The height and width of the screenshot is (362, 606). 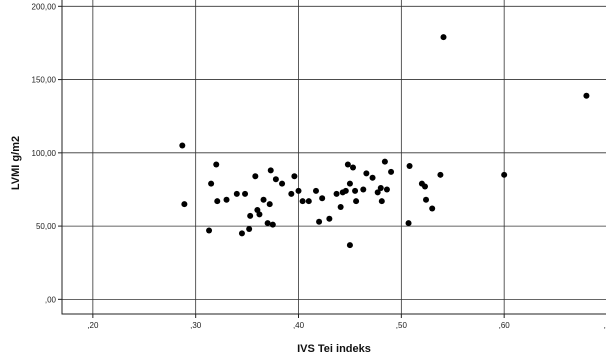 What do you see at coordinates (44, 80) in the screenshot?
I see `y-tick-label: 150,00` at bounding box center [44, 80].